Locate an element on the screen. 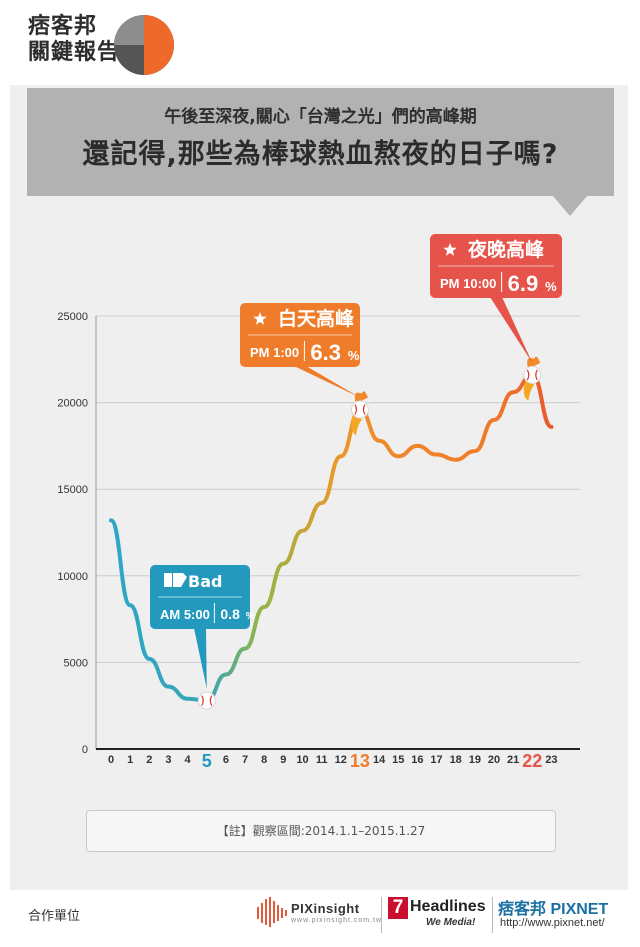 The image size is (640, 947). x-tick-label: 7 is located at coordinates (245, 760).